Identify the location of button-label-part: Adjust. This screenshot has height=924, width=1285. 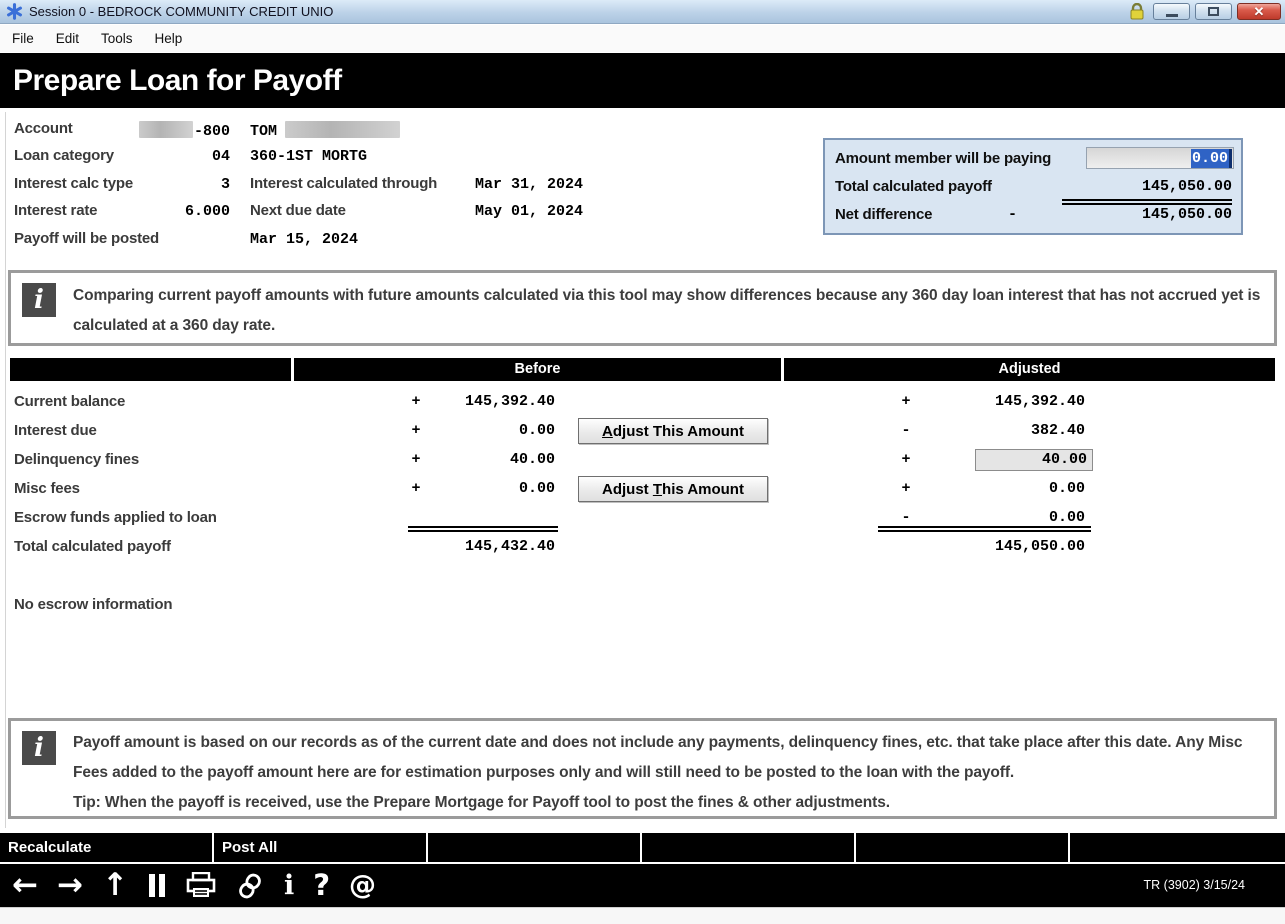
(627, 489).